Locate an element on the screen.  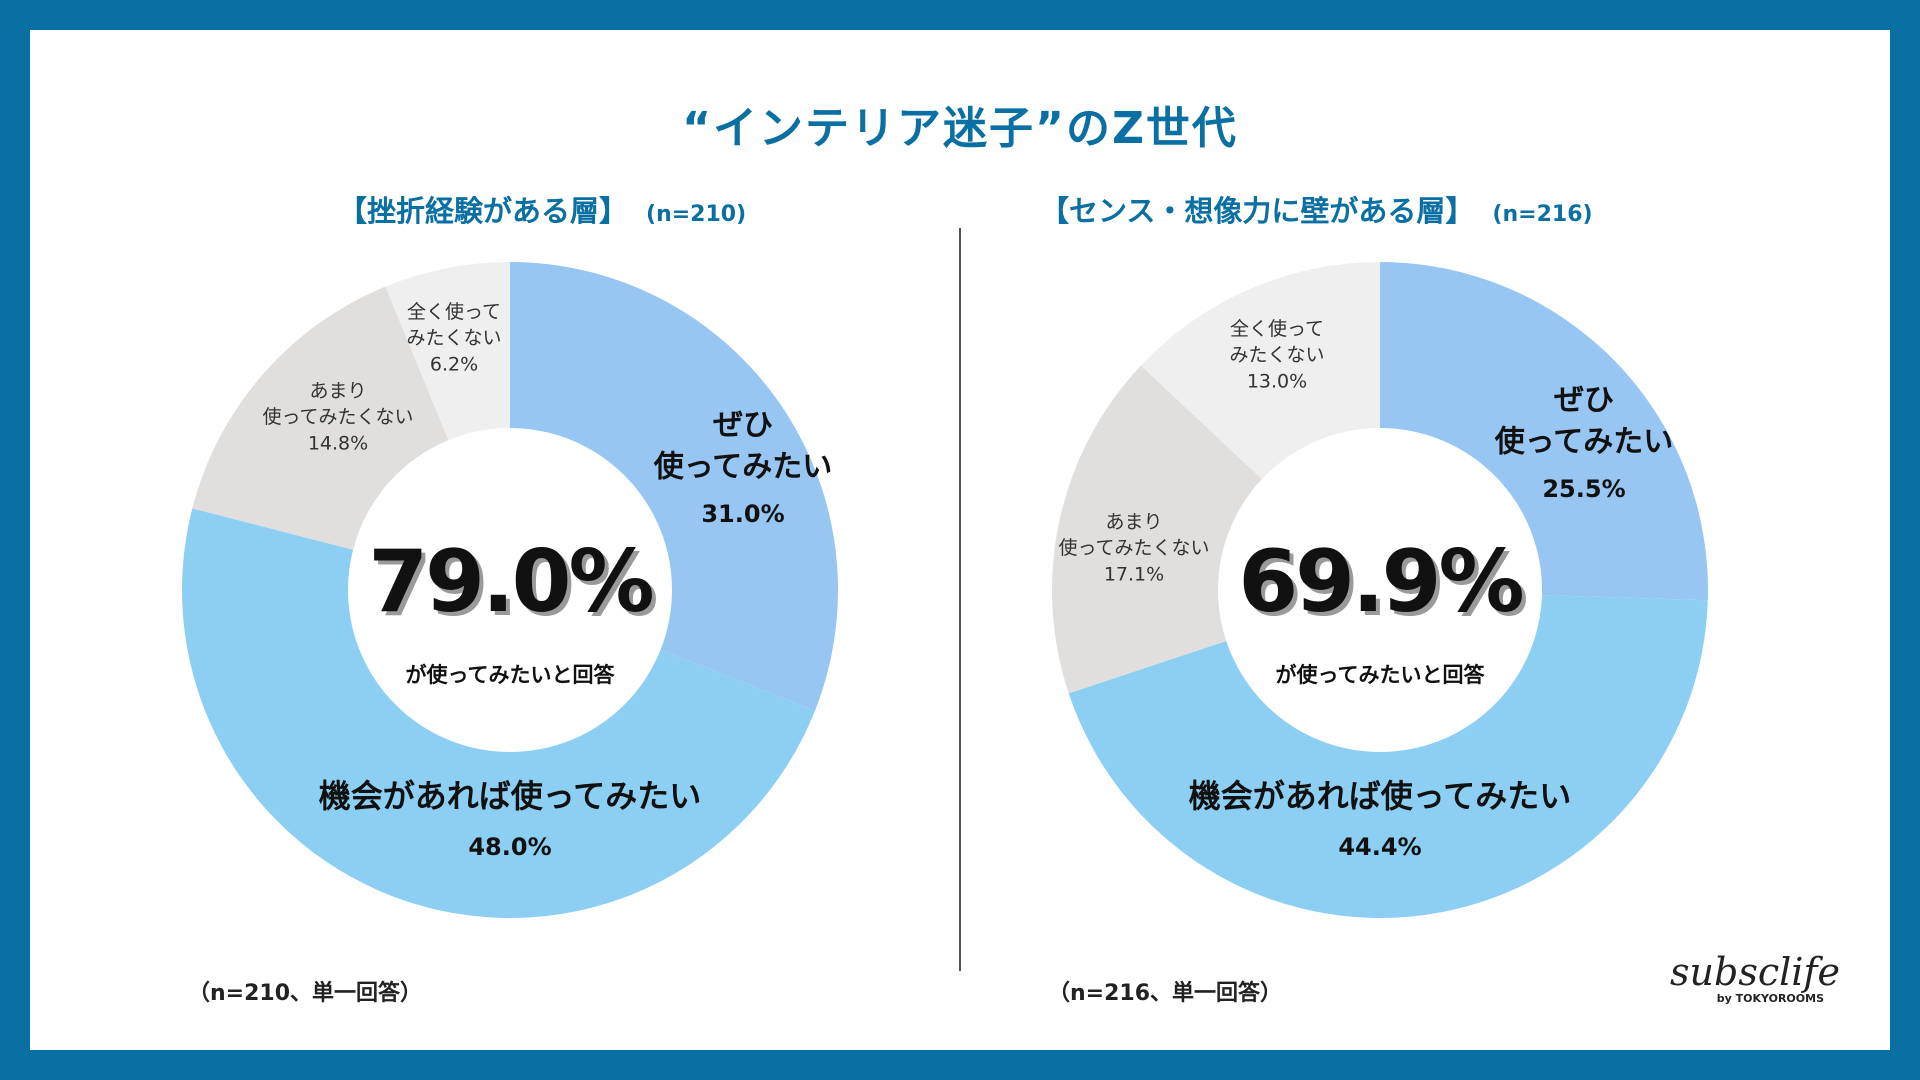
chart-1-label-zehi-line-2: 使ってみたい is located at coordinates (743, 466).